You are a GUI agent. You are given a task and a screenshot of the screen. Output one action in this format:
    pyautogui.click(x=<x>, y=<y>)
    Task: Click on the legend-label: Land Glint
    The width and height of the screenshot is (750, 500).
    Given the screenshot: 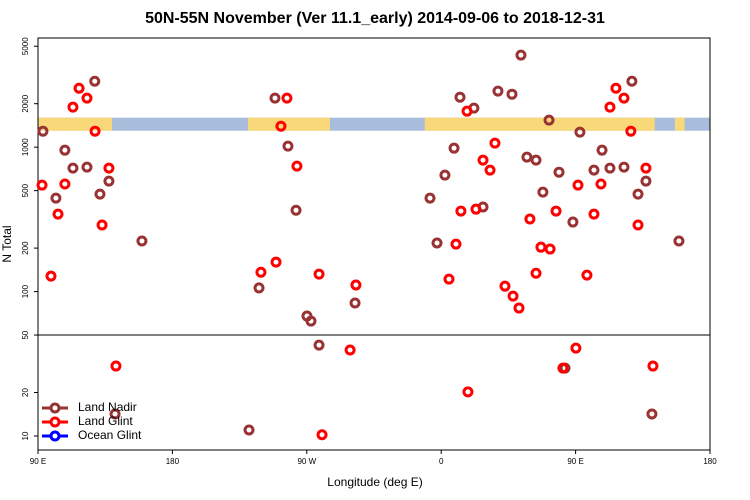 What is the action you would take?
    pyautogui.click(x=105, y=421)
    